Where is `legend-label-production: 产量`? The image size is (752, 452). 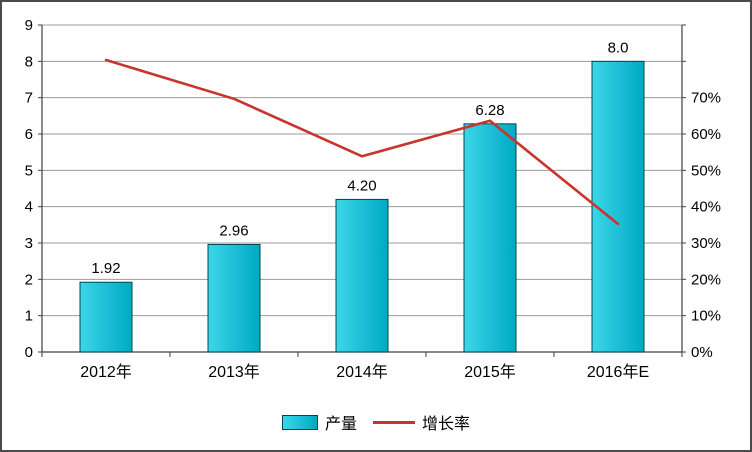
legend-label-production: 产量 is located at coordinates (340, 424).